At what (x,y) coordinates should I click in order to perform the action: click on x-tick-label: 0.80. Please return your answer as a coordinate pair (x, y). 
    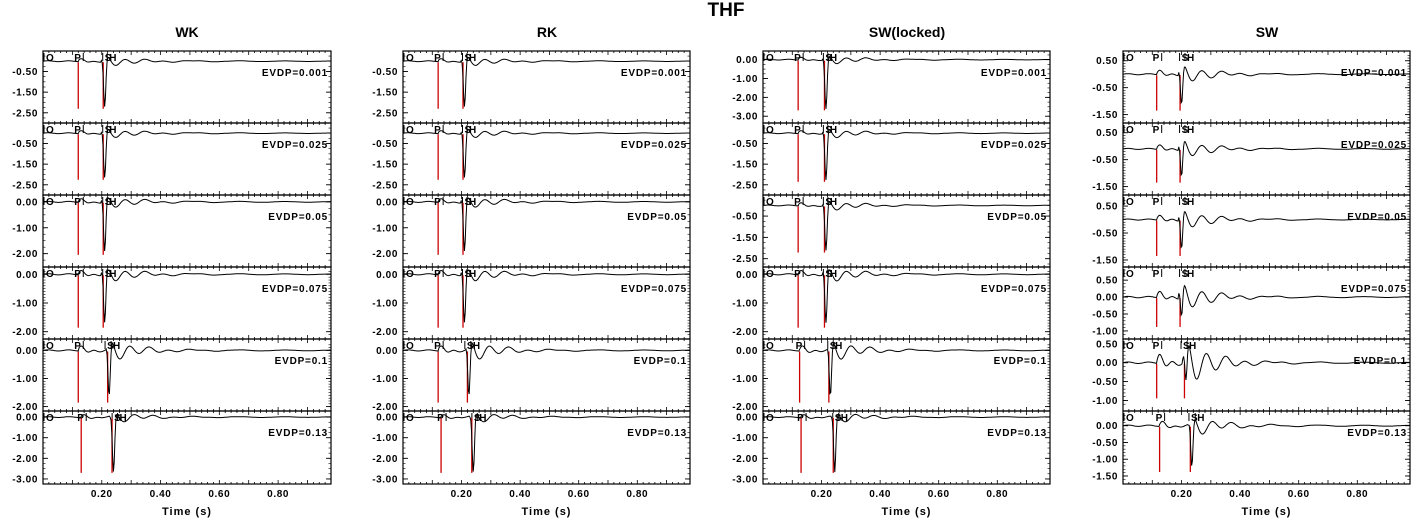
    Looking at the image, I should click on (278, 494).